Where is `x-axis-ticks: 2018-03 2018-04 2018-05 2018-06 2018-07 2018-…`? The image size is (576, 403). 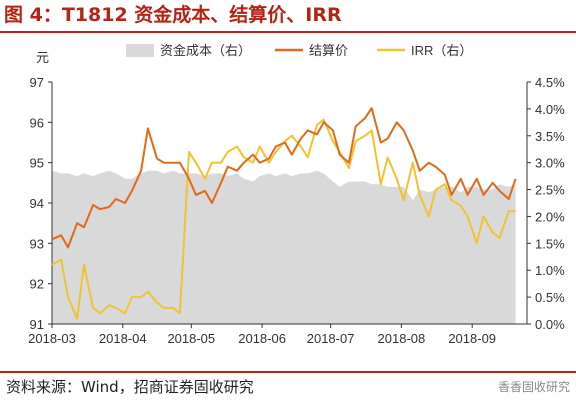
x-axis-ticks: 2018-03 2018-04 2018-05 2018-06 2018-07 2018-… is located at coordinates (262, 335).